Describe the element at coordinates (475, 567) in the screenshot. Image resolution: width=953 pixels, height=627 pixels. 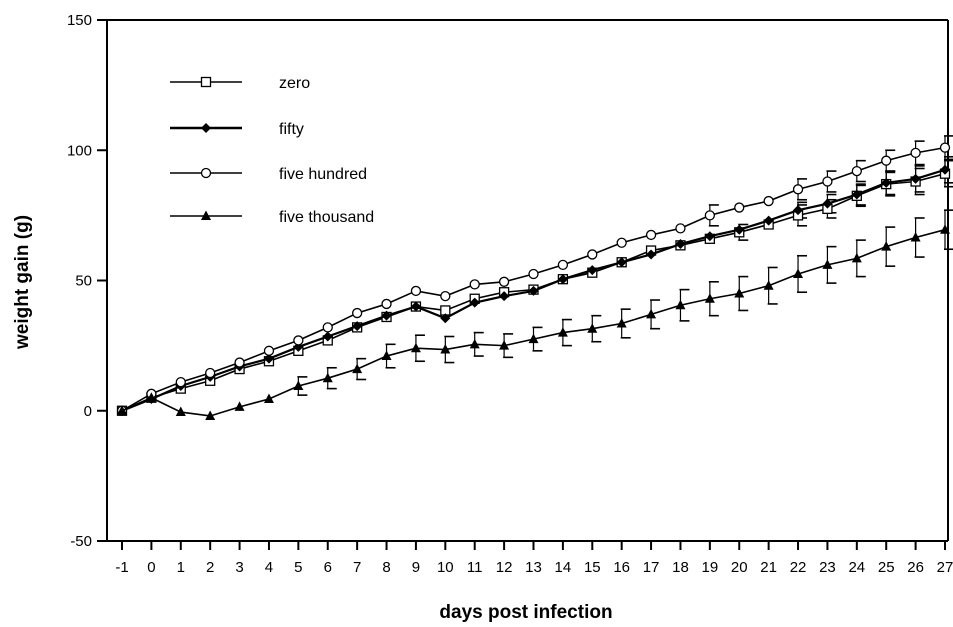
I see `x-tick-label: 11` at that location.